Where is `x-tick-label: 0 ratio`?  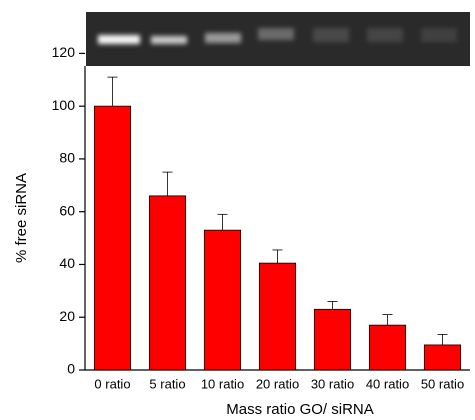
x-tick-label: 0 ratio is located at coordinates (112, 383).